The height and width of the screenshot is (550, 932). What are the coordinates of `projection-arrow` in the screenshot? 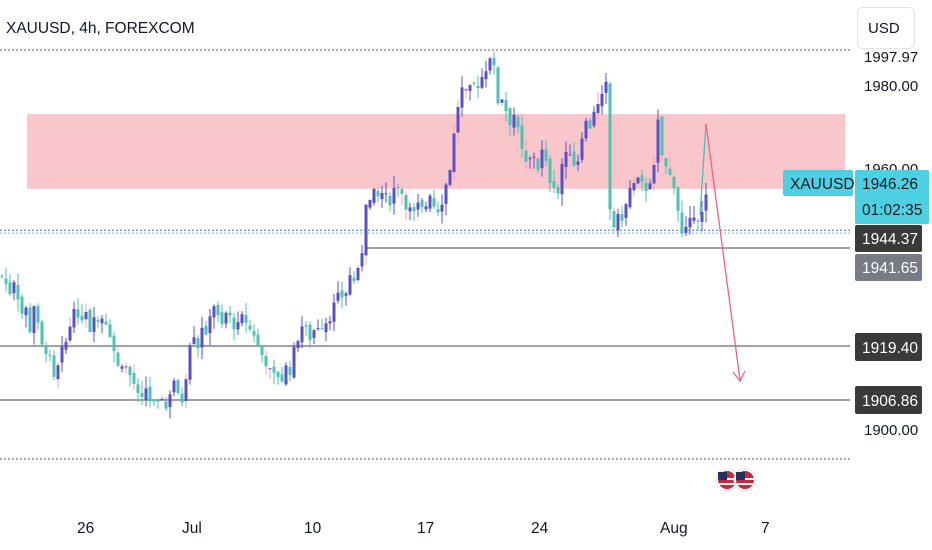 It's located at (722, 253).